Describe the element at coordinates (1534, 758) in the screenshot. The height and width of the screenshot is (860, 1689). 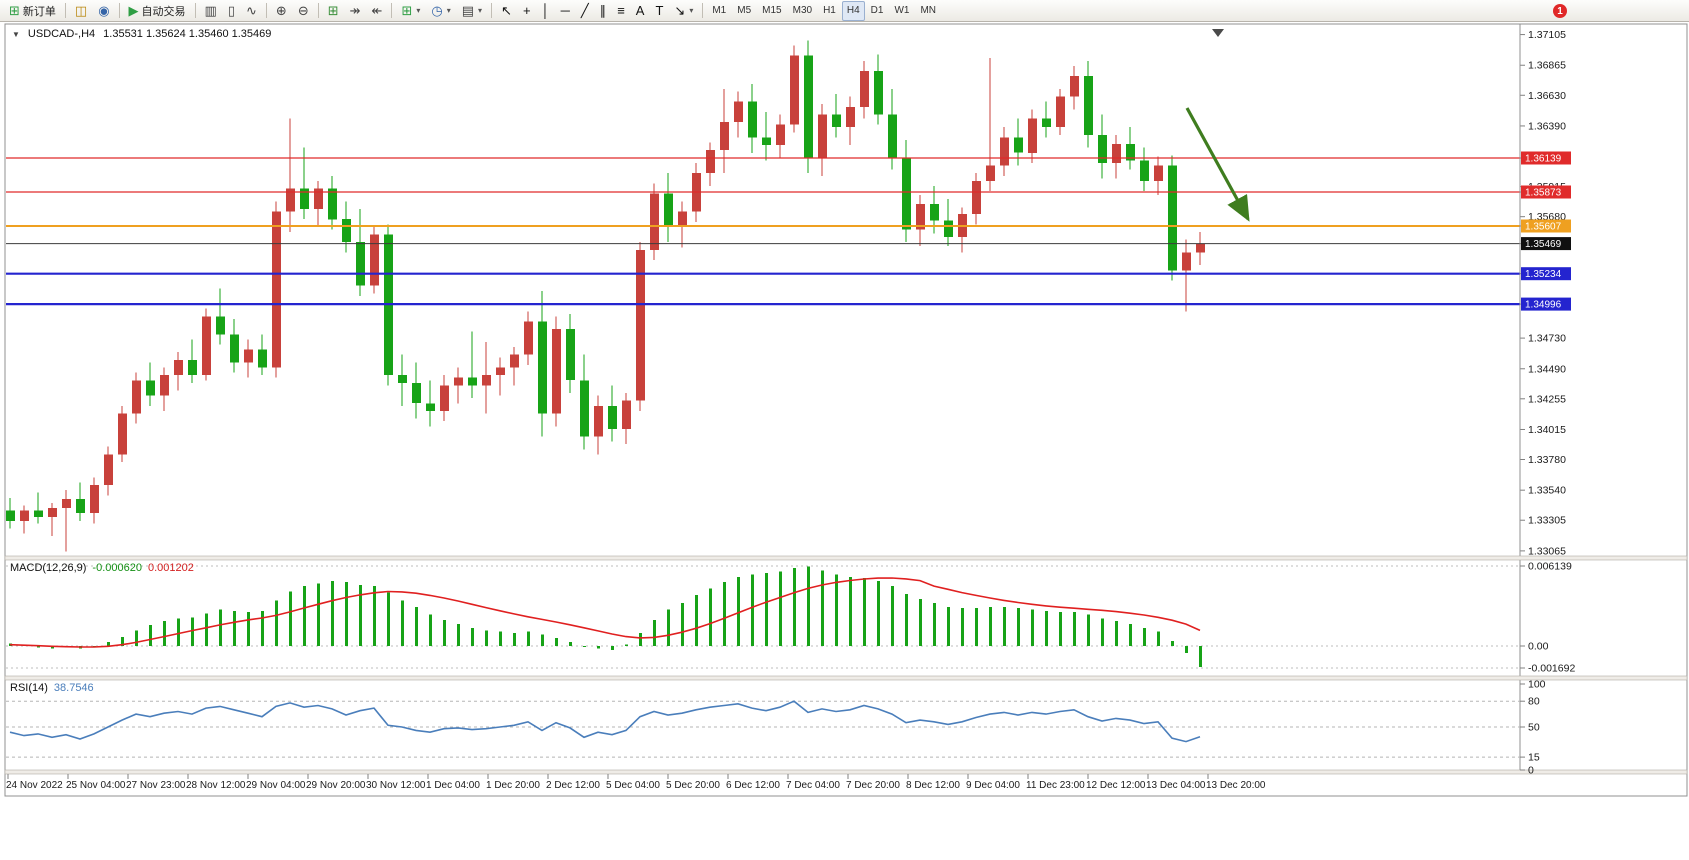
I see `rsi-axis-label: 15` at that location.